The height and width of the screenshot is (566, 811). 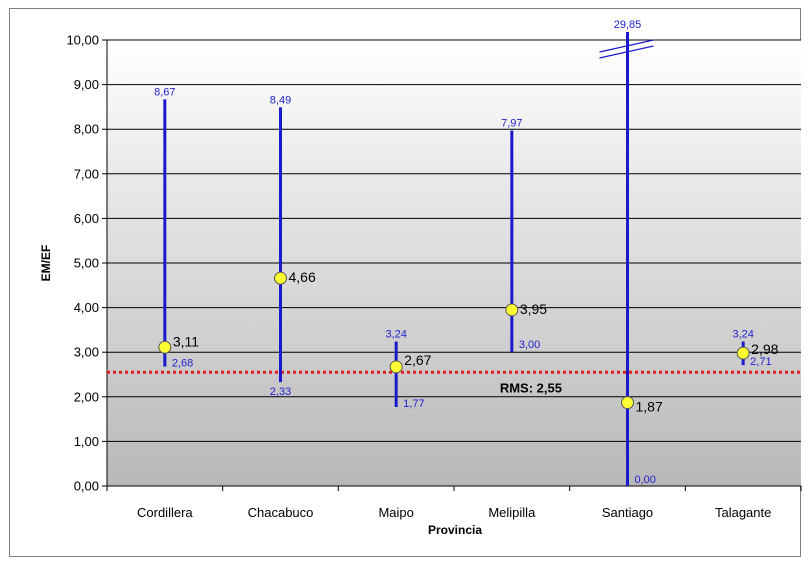 I want to click on max-label: 29,85, so click(x=628, y=25).